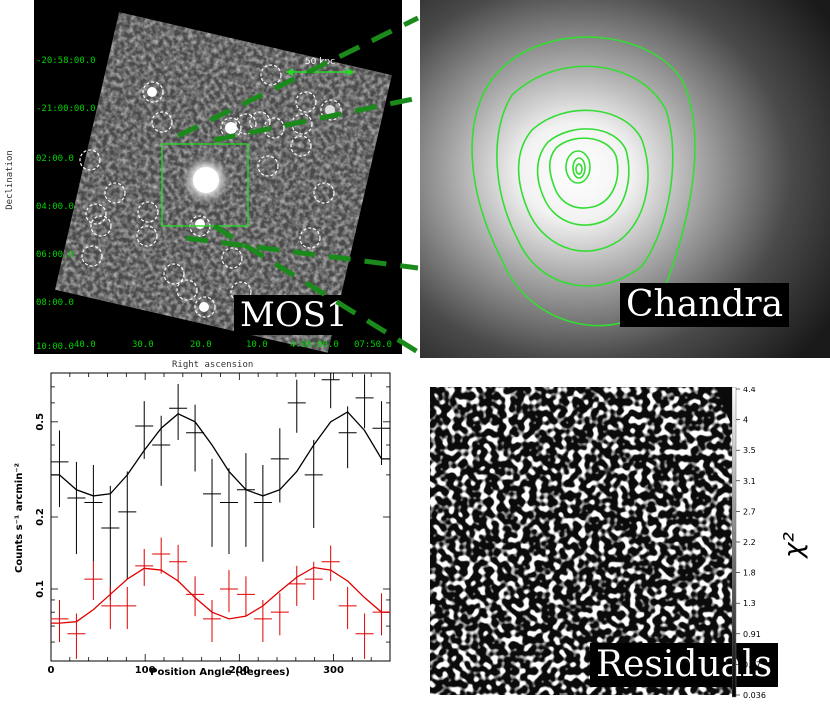  What do you see at coordinates (55, 255) in the screenshot?
I see `dec-tick: 06:00.0` at bounding box center [55, 255].